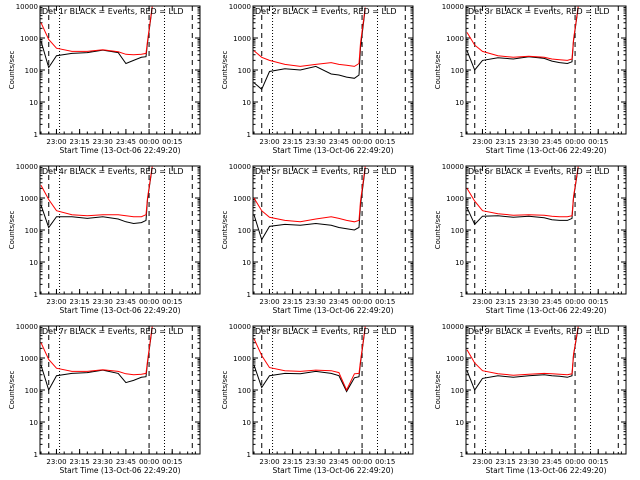 The height and width of the screenshot is (480, 640). Describe the element at coordinates (326, 331) in the screenshot. I see `chart-title: Det 8r BLACK = Events, RED = LLD` at that location.